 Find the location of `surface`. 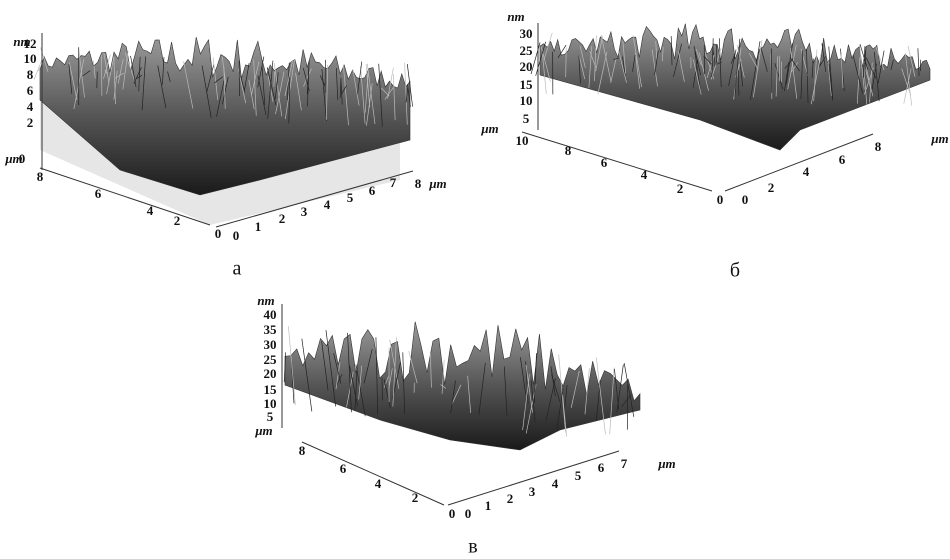

surface is located at coordinates (225, 116).